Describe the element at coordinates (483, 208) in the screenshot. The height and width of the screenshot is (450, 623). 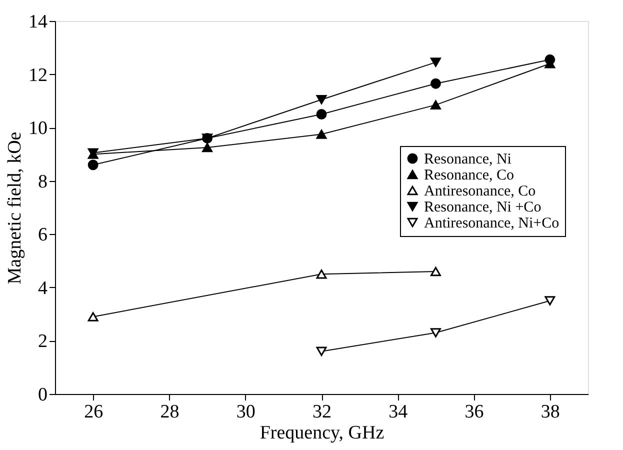
I see `legend-label: Resonance, Ni +Co` at that location.